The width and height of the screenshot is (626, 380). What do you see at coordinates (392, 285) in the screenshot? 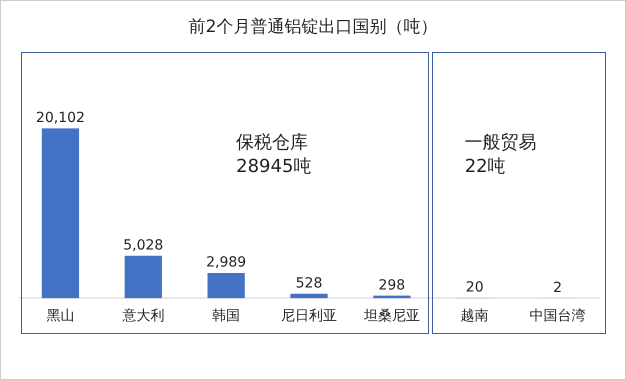
I see `data-label: 298` at bounding box center [392, 285].